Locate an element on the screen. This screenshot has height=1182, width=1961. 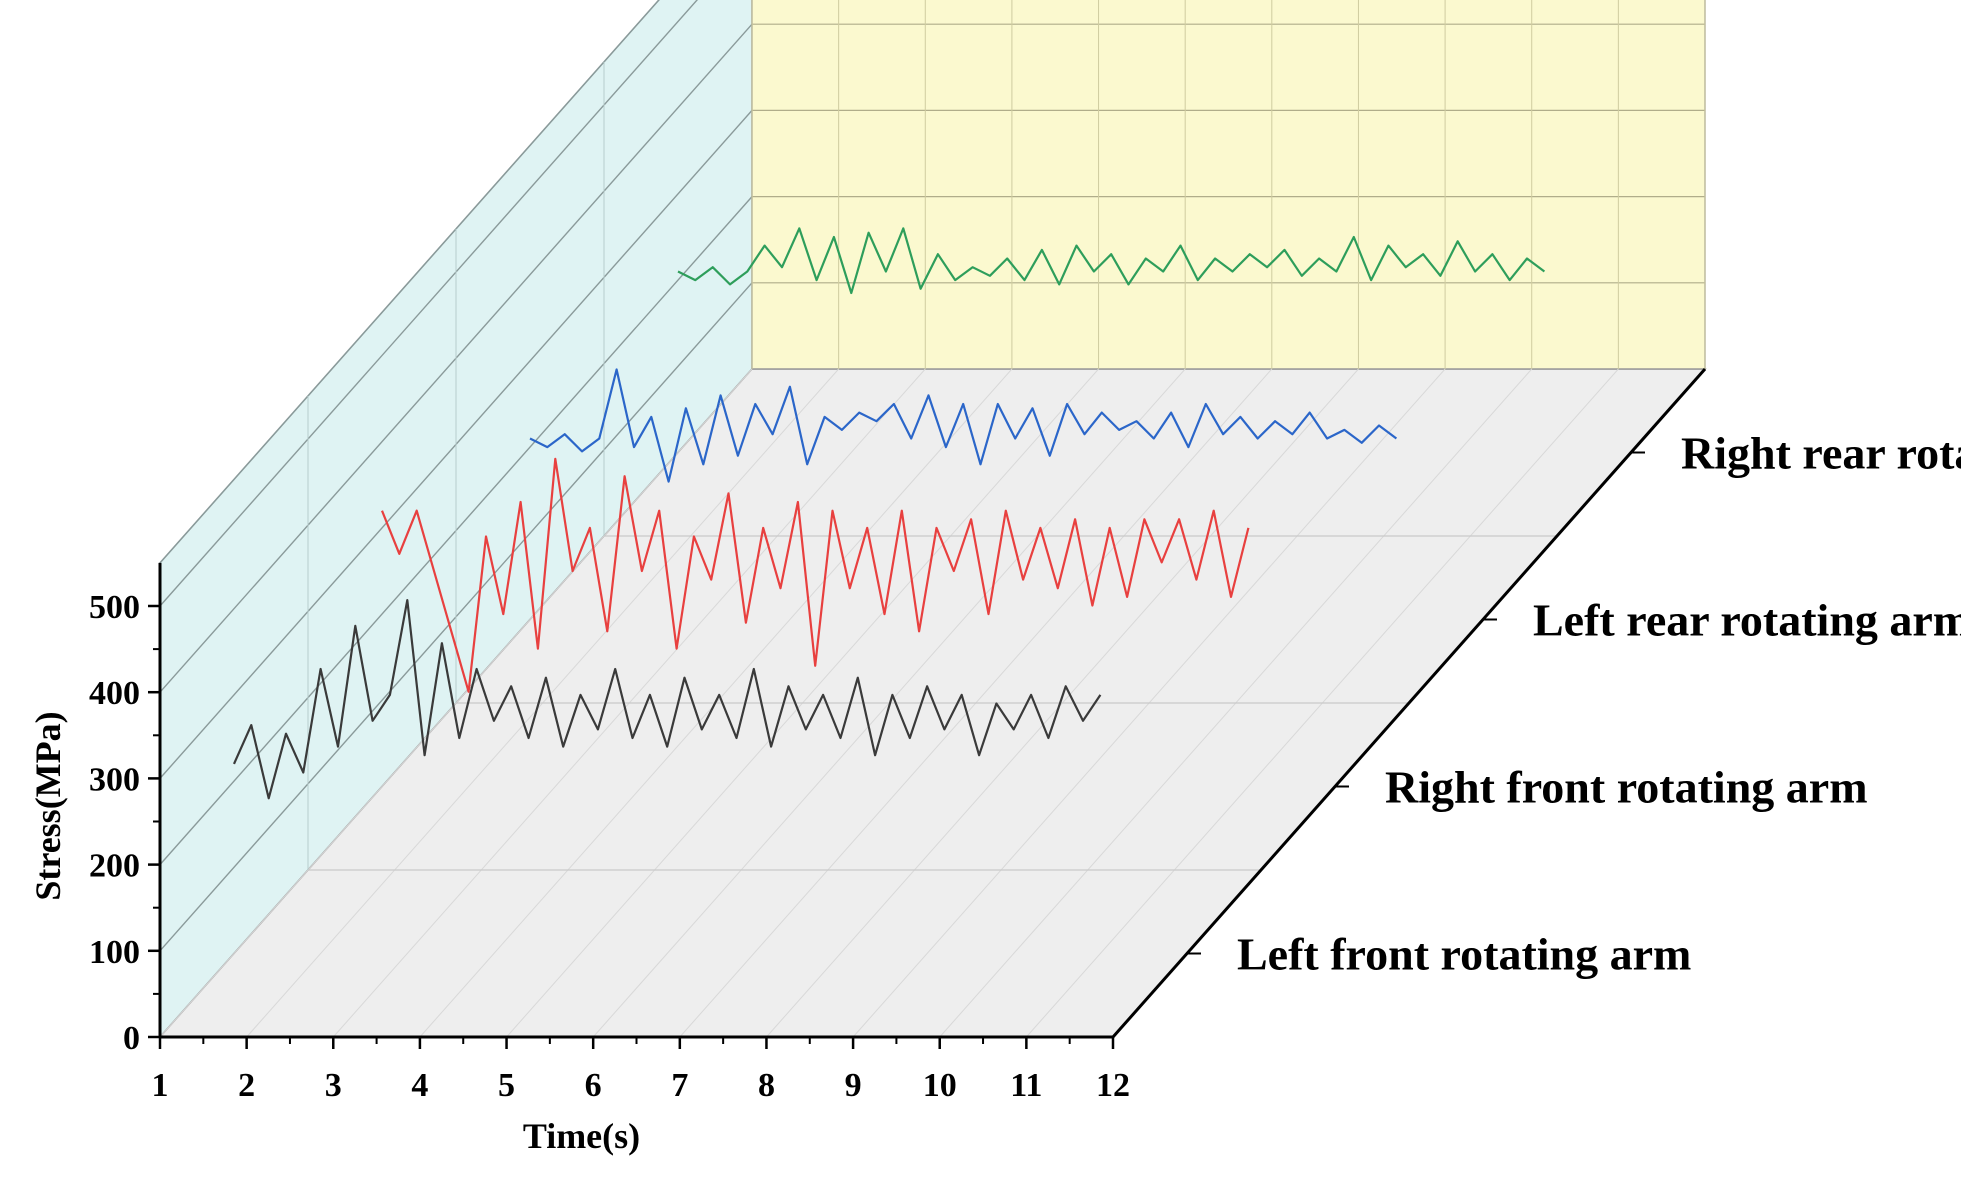
y-tick-label: 100 is located at coordinates (114, 952).